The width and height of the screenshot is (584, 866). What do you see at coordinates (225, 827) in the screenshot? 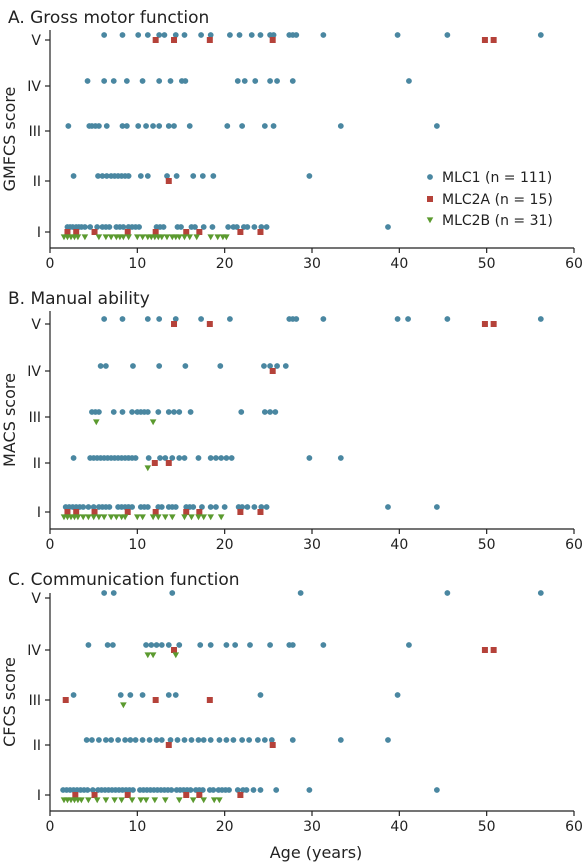
I see `x-tick-label: 20` at bounding box center [225, 827].